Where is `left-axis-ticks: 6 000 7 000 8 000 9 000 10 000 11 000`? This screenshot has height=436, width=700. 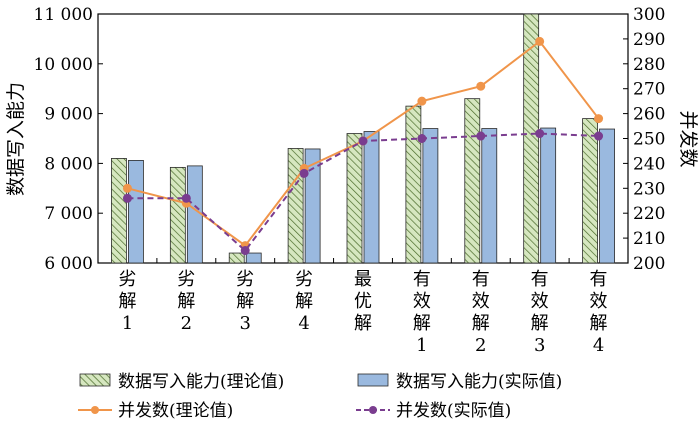 left-axis-ticks: 6 000 7 000 8 000 9 000 10 000 11 000 is located at coordinates (68, 139).